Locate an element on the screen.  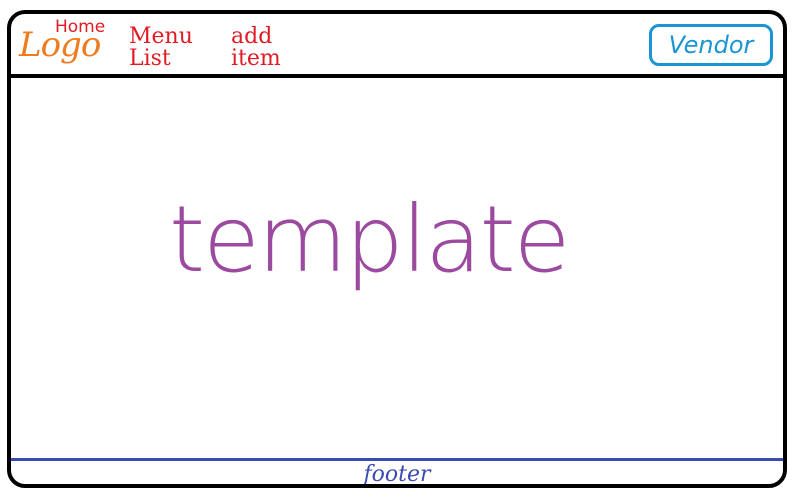
footer: footer is located at coordinates (397, 474).